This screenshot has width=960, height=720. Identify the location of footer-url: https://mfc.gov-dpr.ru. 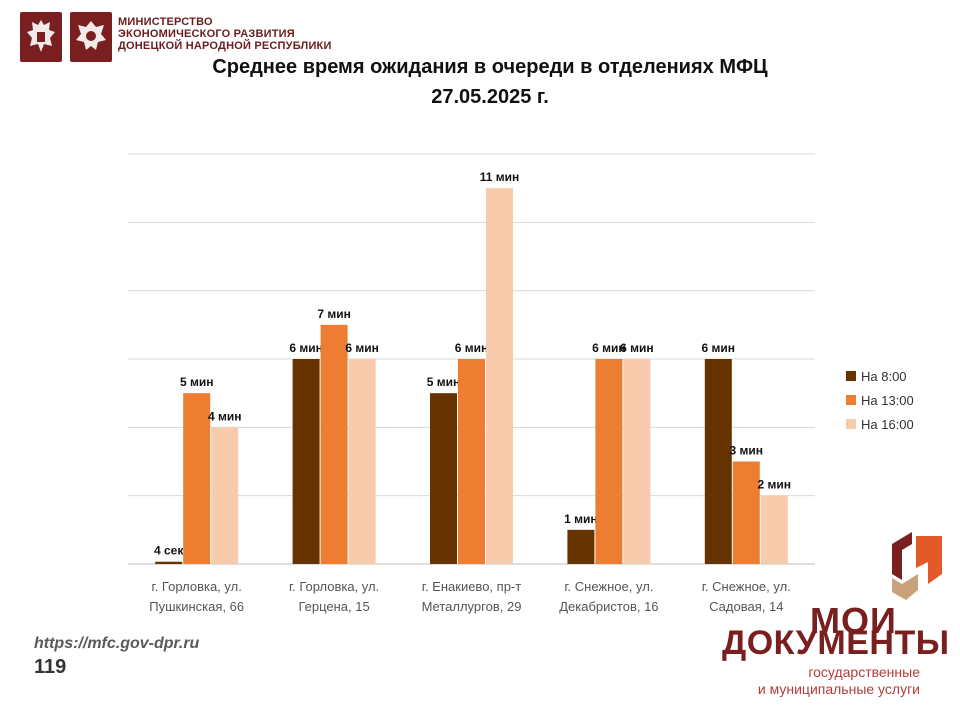
(117, 643).